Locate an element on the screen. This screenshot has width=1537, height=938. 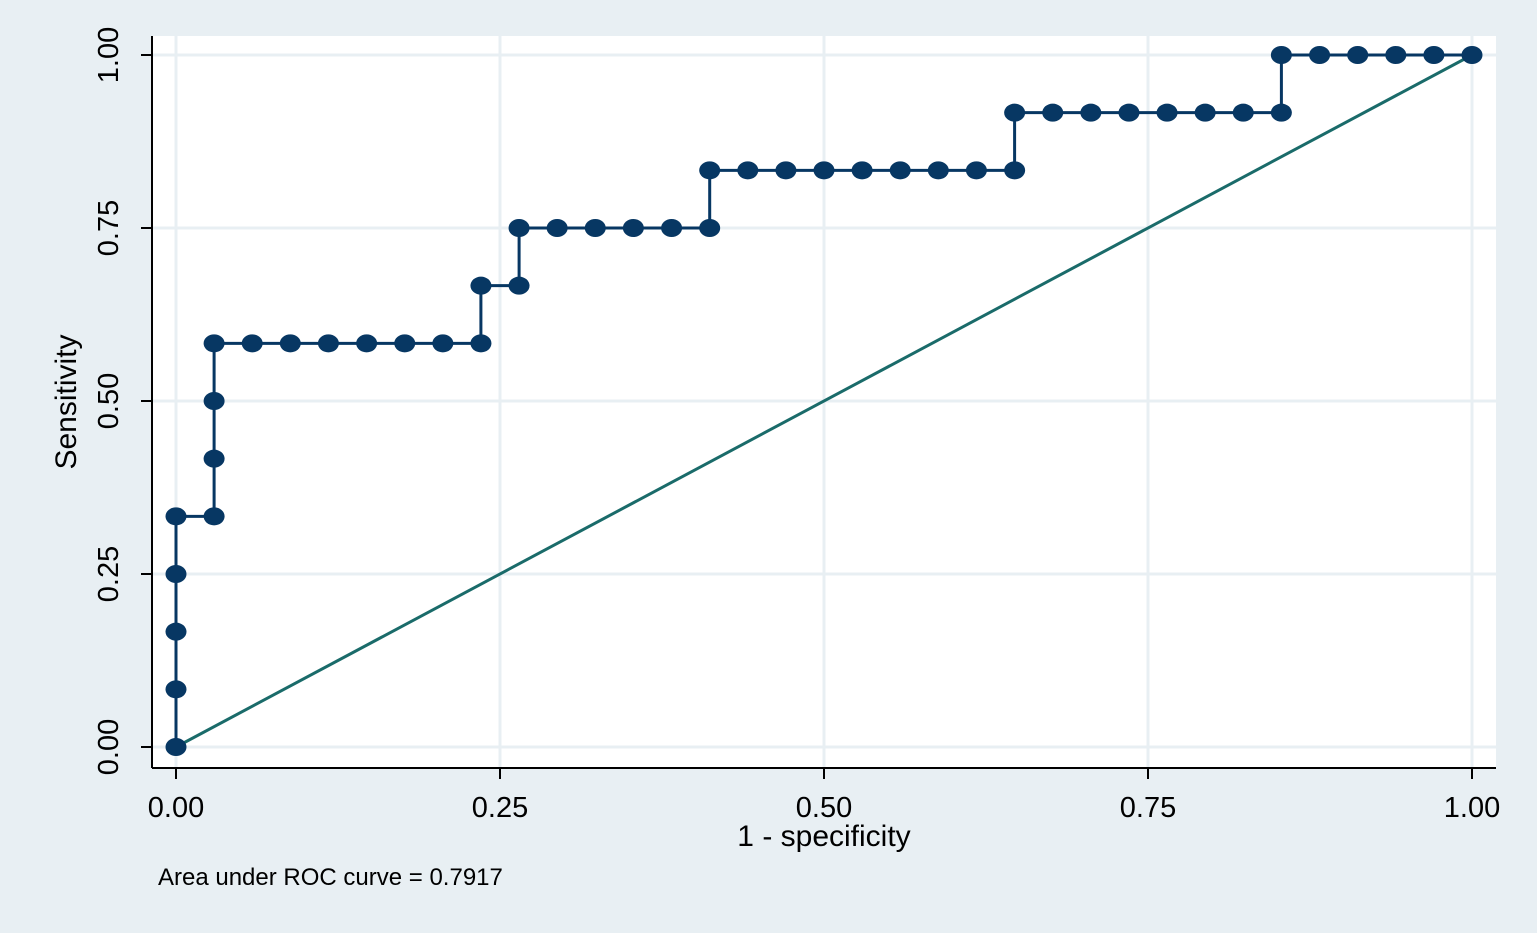
x-tick-label-2: 0.50 is located at coordinates (824, 808).